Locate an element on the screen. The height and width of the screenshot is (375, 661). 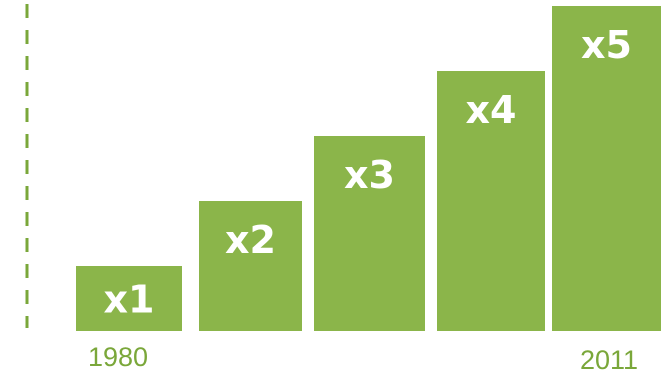
x-tick-label-end: 2011 is located at coordinates (609, 360).